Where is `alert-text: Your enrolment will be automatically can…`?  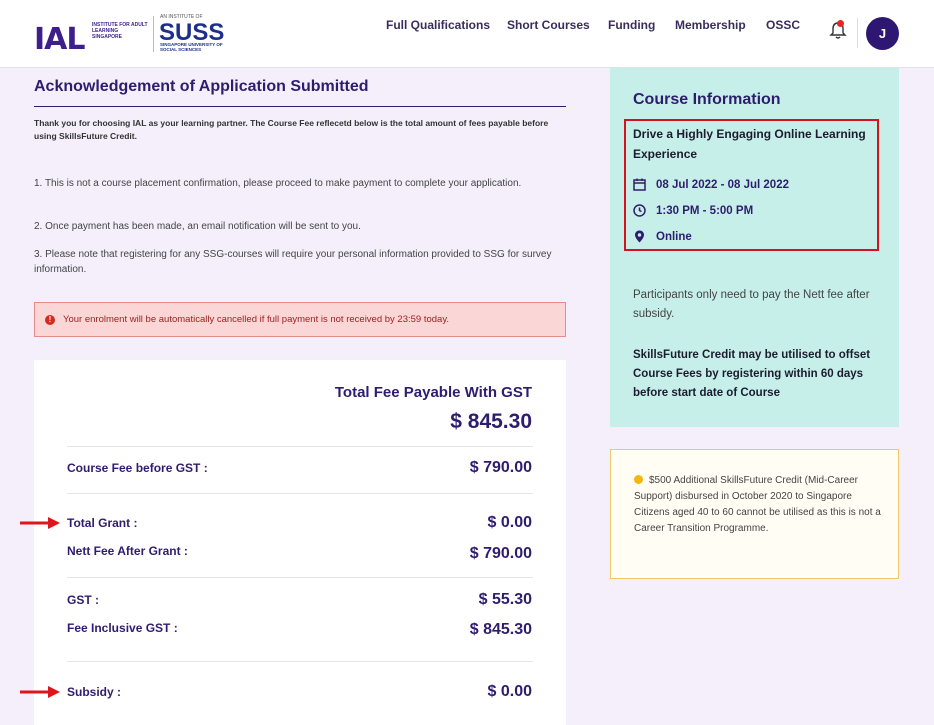 alert-text: Your enrolment will be automatically can… is located at coordinates (256, 319).